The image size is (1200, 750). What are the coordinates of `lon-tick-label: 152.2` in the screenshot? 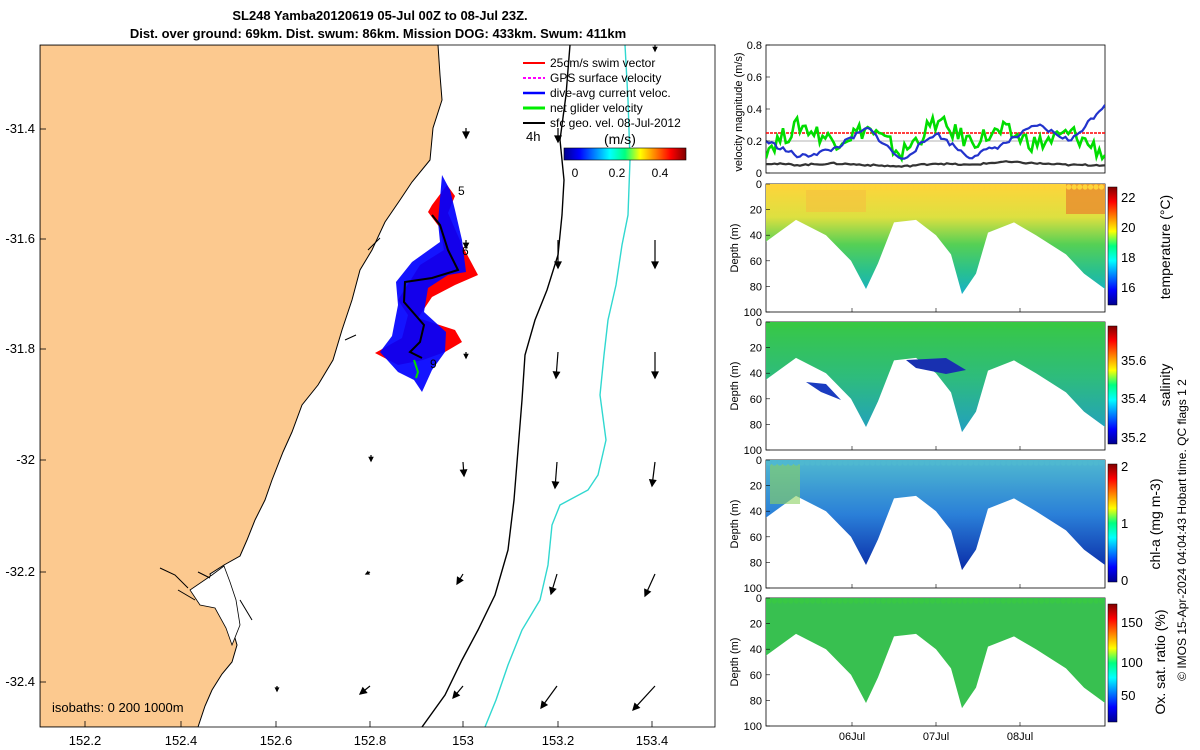 It's located at (85, 740).